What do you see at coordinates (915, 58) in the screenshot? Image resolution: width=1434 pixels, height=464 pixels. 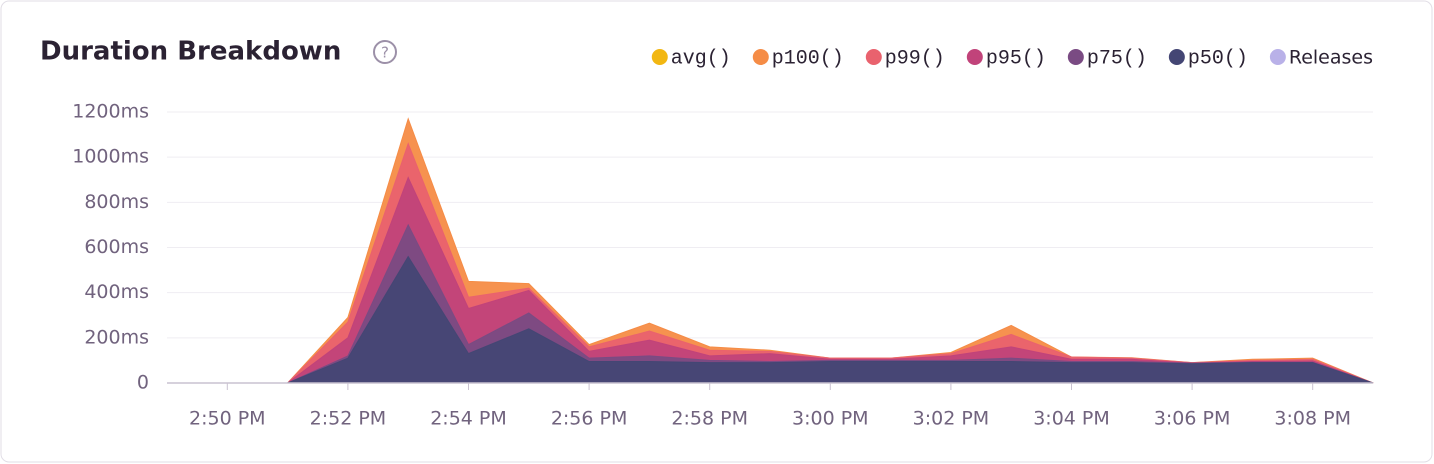 I see `legend-label: p99()` at bounding box center [915, 58].